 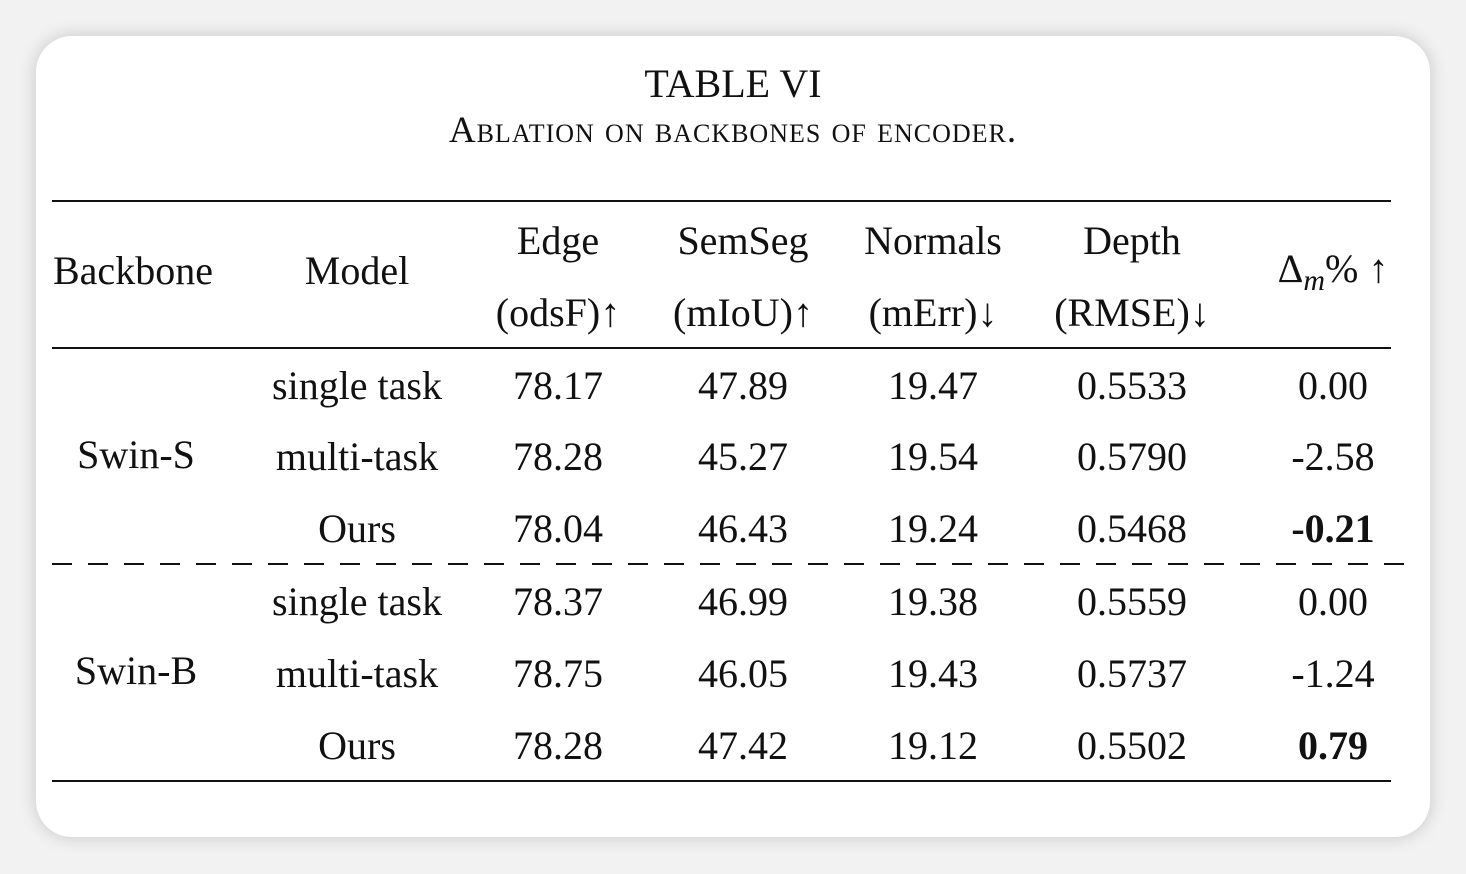 What do you see at coordinates (933, 745) in the screenshot?
I see `normals-cell: 19.12` at bounding box center [933, 745].